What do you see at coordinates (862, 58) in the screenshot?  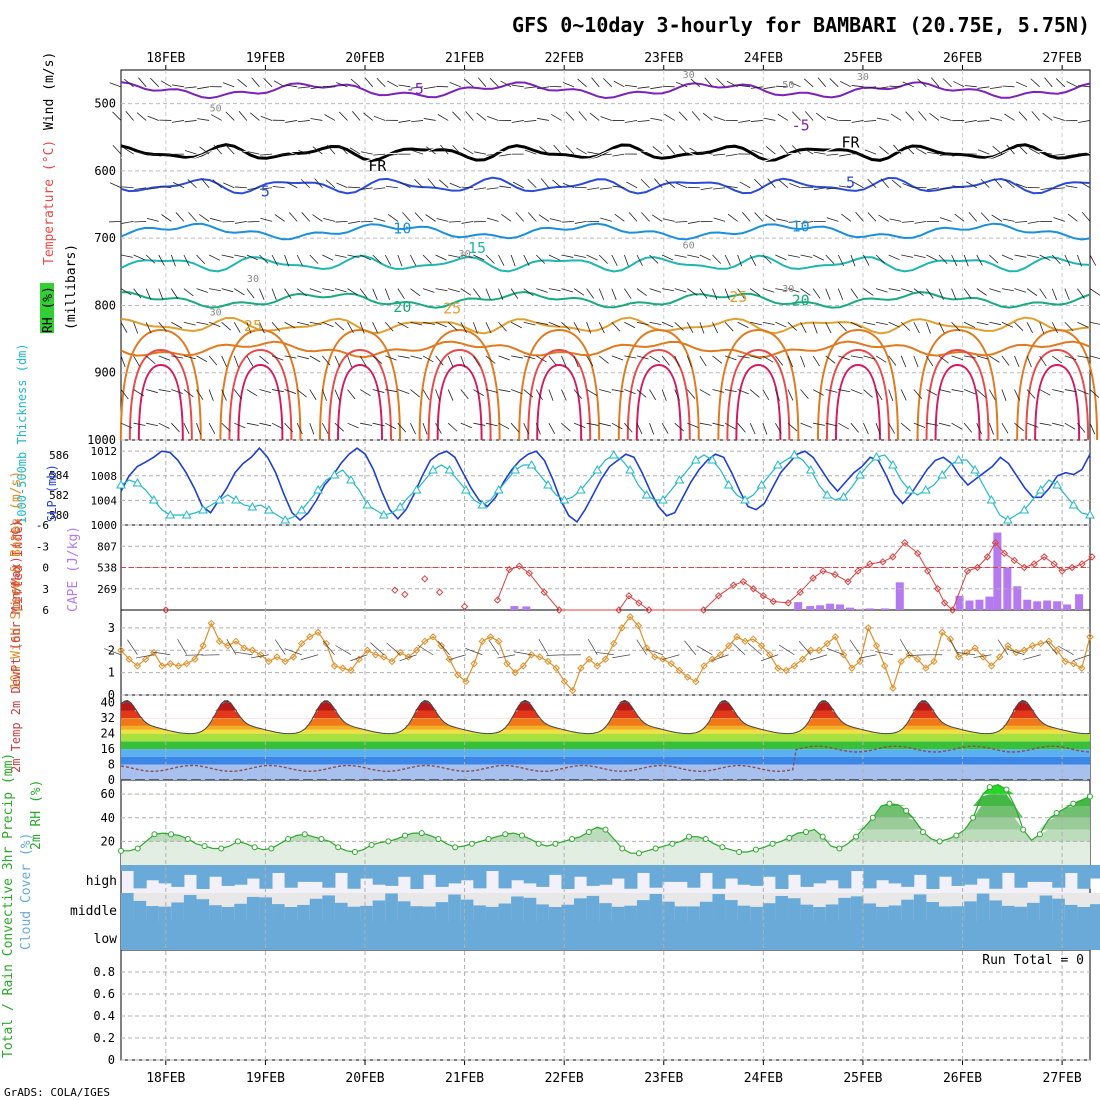 I see `date-label-top: 25FEB` at bounding box center [862, 58].